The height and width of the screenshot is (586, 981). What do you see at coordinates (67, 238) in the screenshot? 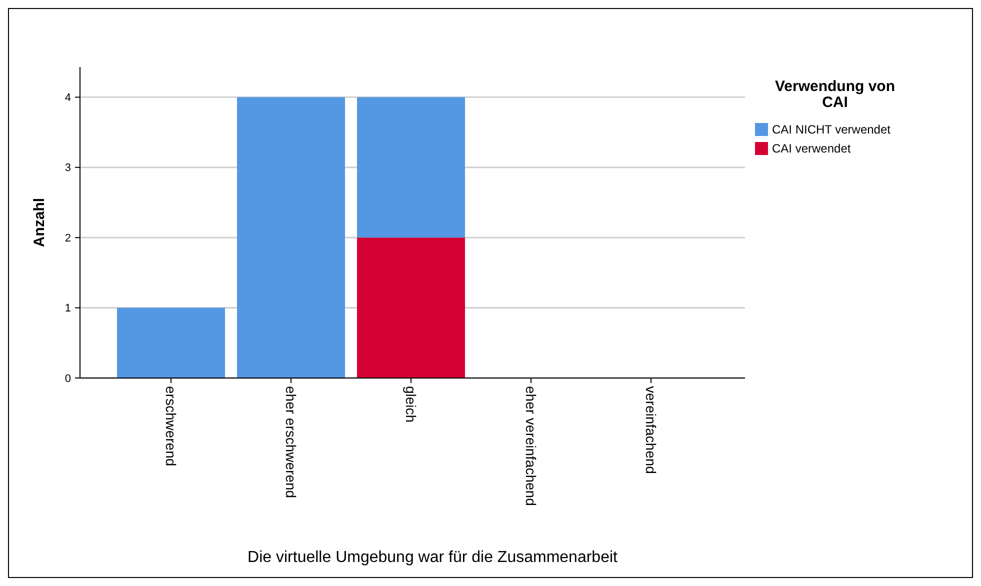
I see `y-tick-label: 2` at bounding box center [67, 238].